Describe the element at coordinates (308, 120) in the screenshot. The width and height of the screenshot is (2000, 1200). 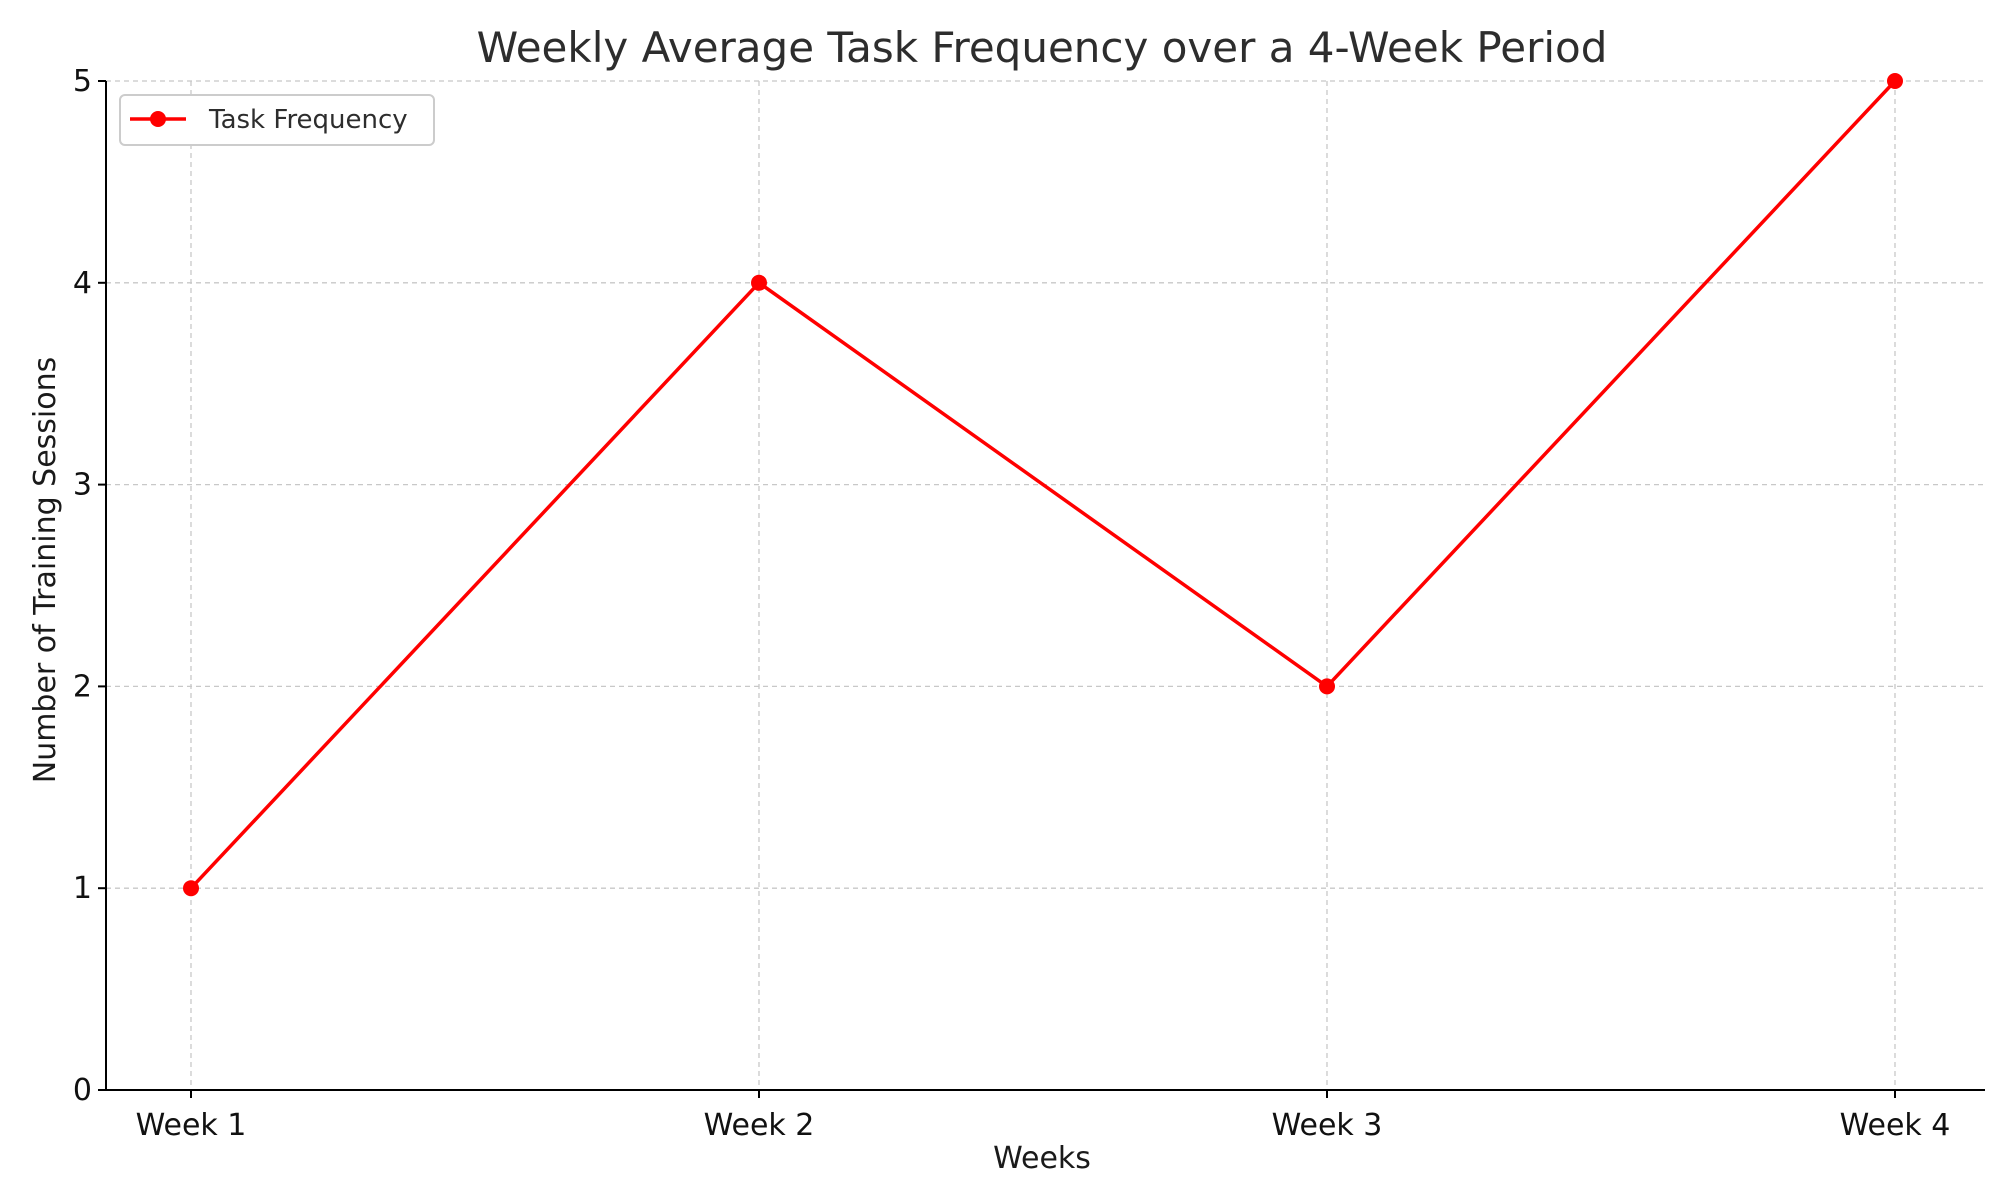
I see `legend-label: Task Frequency` at that location.